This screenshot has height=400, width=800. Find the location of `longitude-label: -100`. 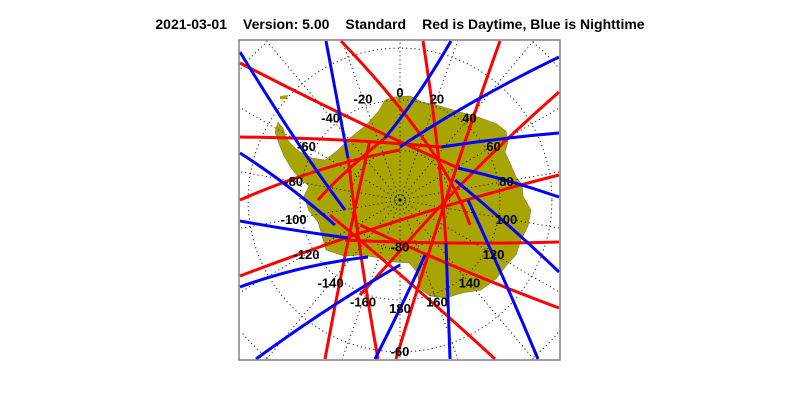

longitude-label: -100 is located at coordinates (294, 219).